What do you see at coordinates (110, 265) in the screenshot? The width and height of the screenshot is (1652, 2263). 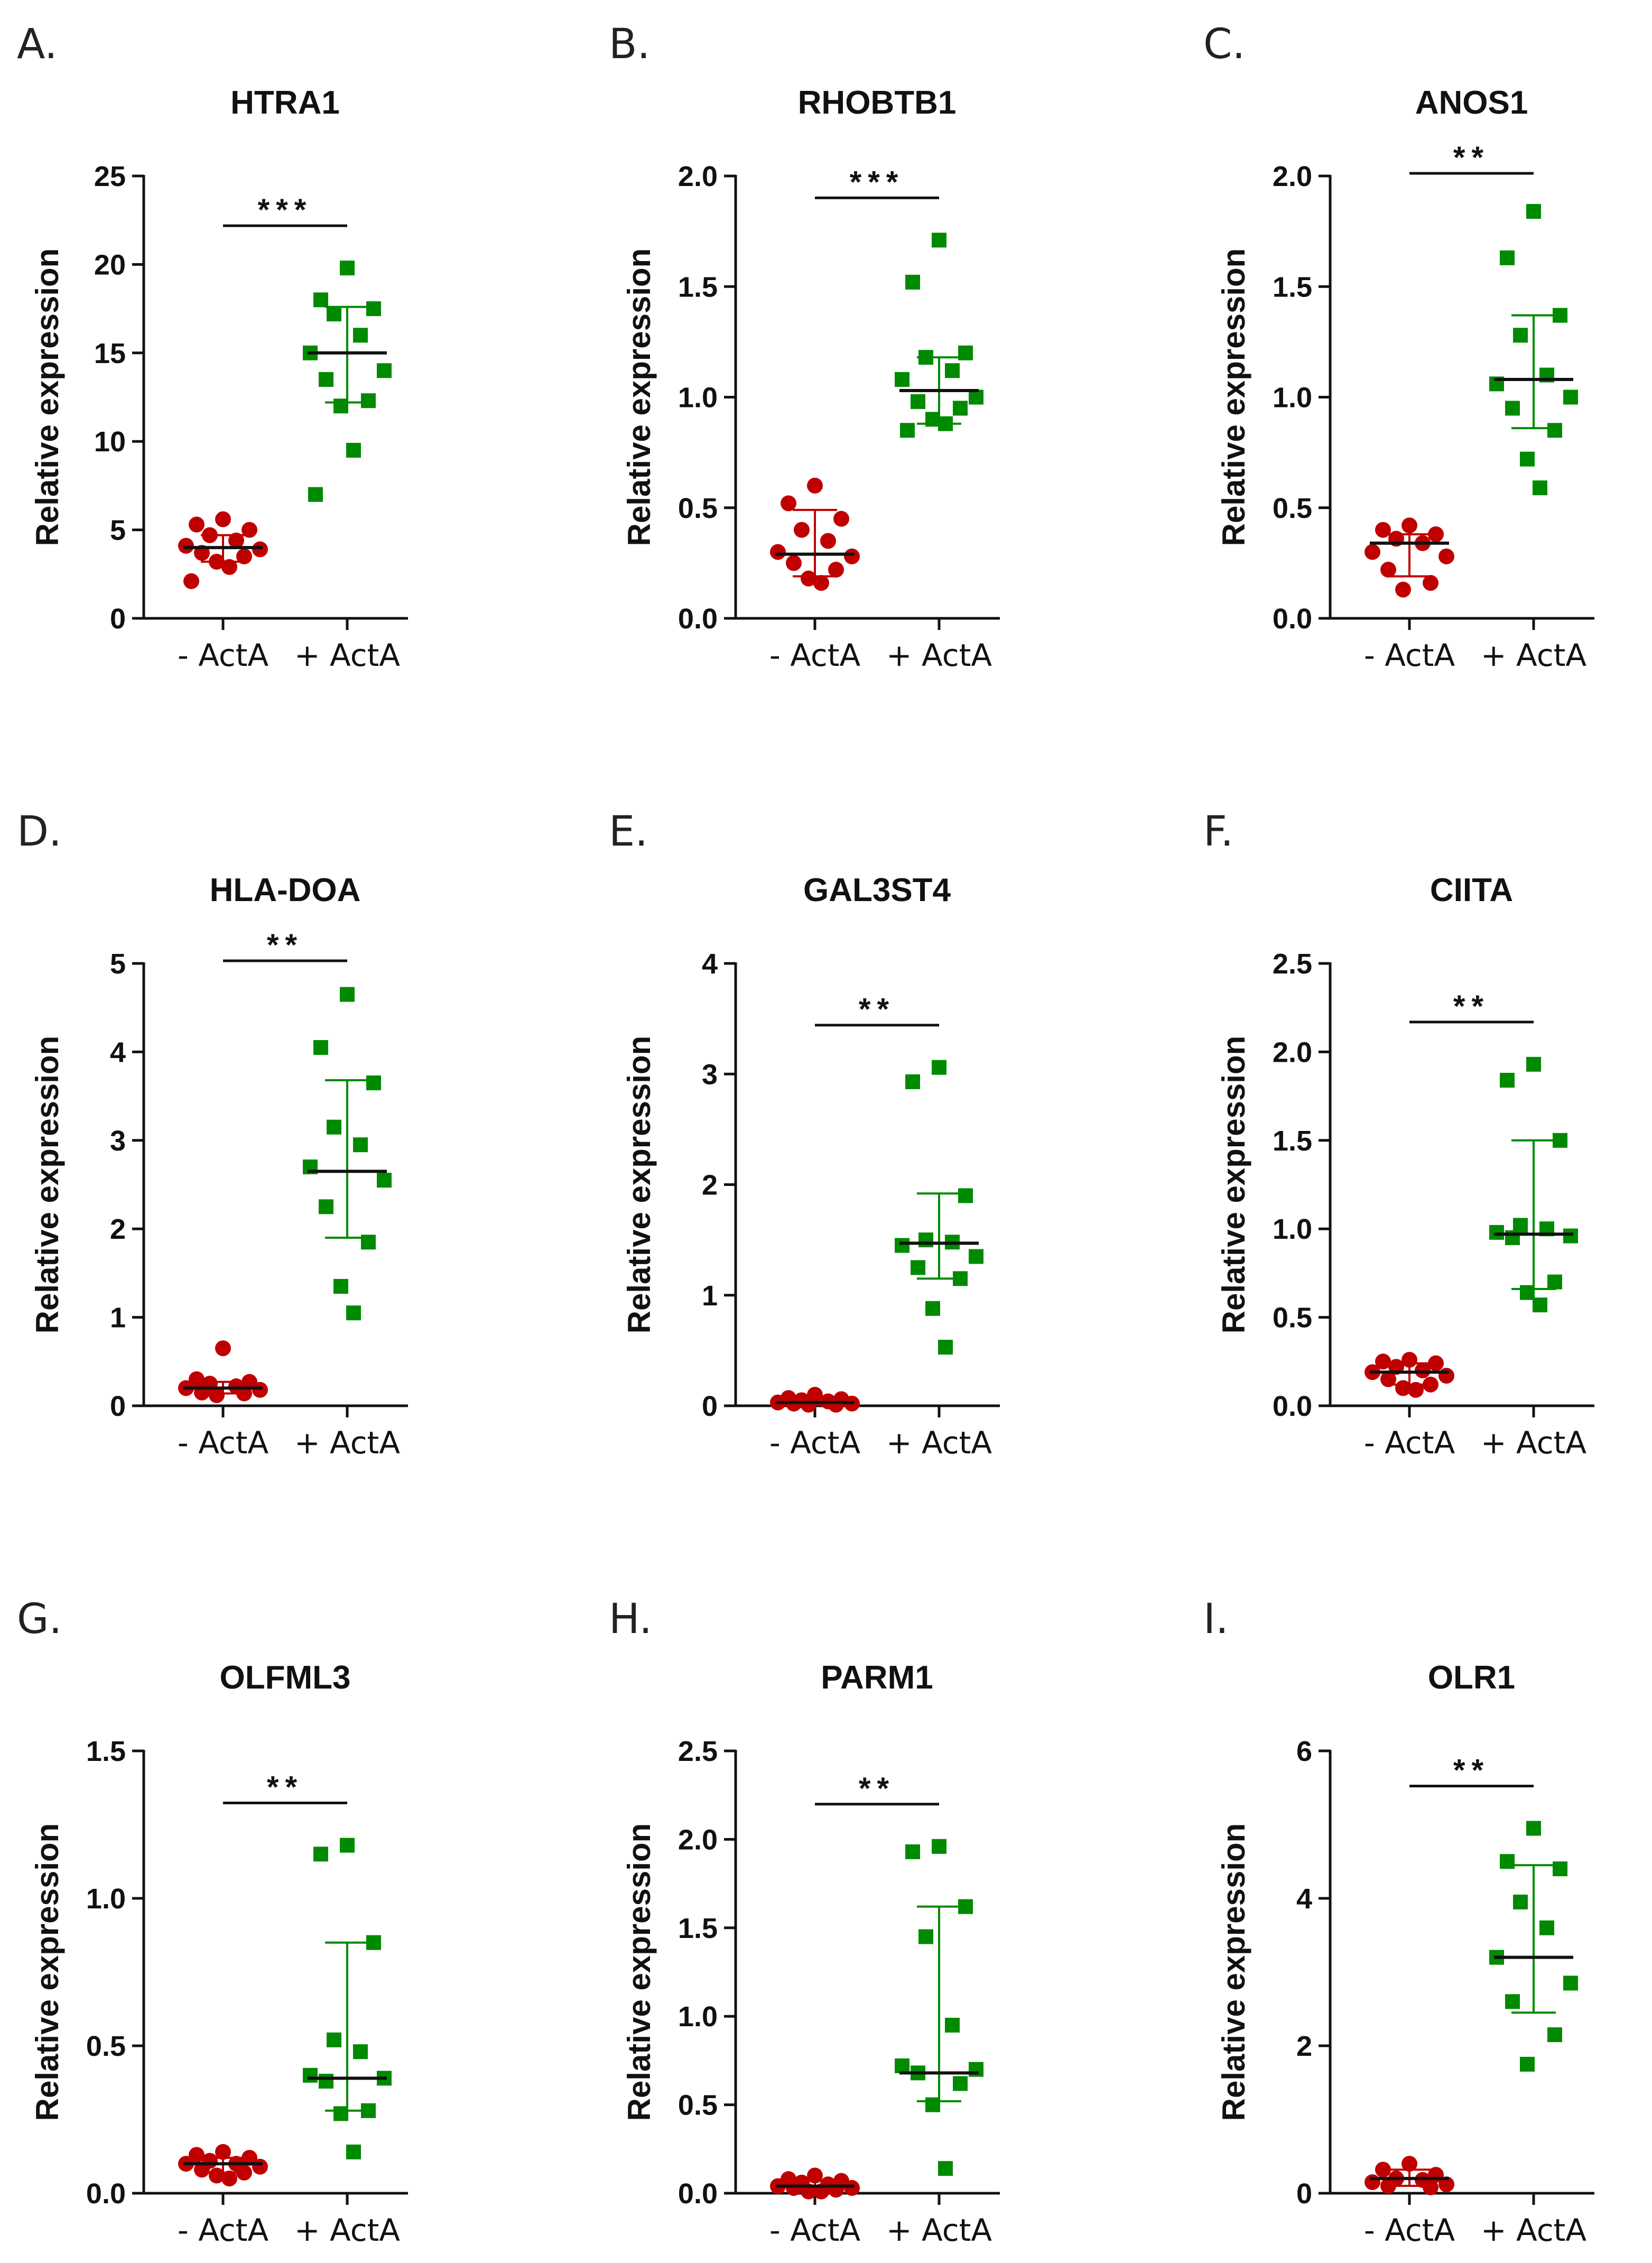 I see `y-tick-label: 20` at bounding box center [110, 265].